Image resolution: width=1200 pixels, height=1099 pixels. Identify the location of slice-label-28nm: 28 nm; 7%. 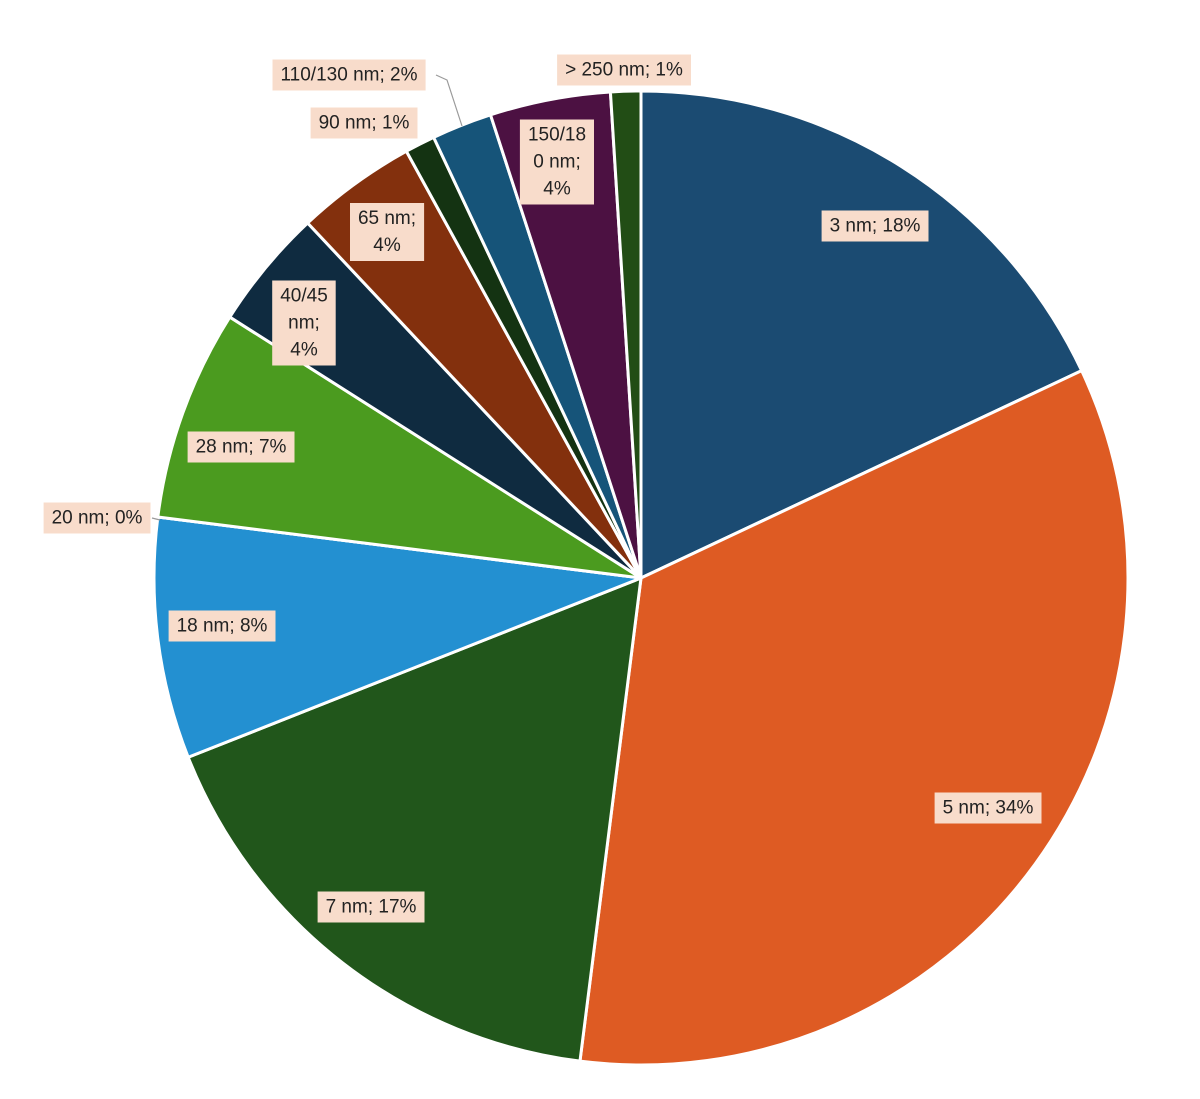
(241, 447).